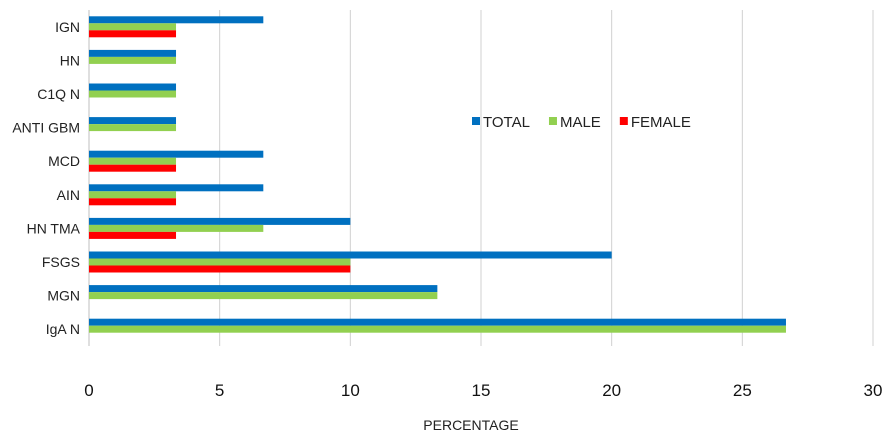 This screenshot has width=883, height=436. I want to click on bar-female-ain, so click(133, 202).